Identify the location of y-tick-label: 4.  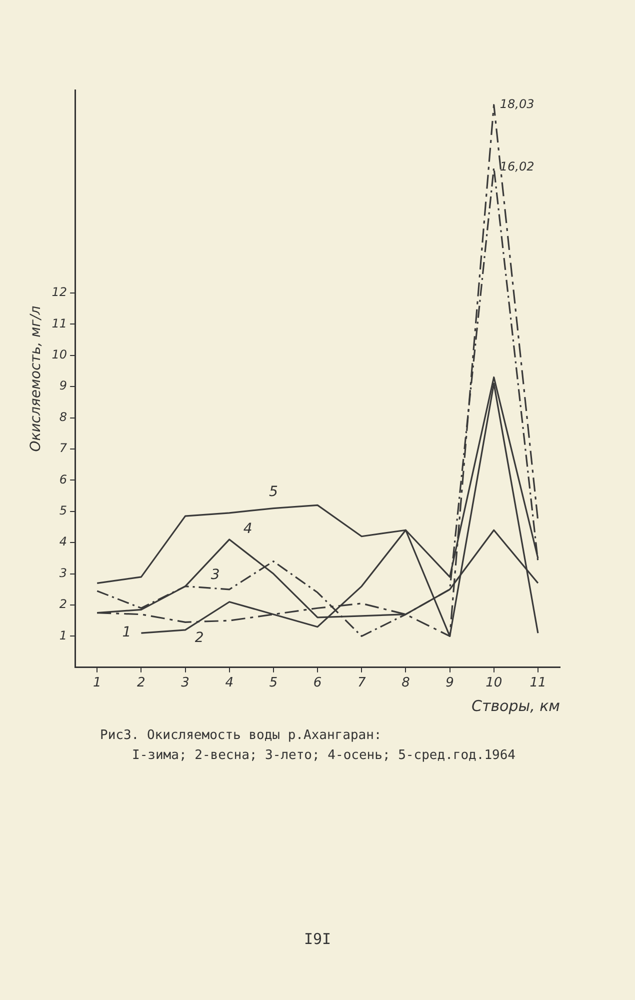
(63, 541).